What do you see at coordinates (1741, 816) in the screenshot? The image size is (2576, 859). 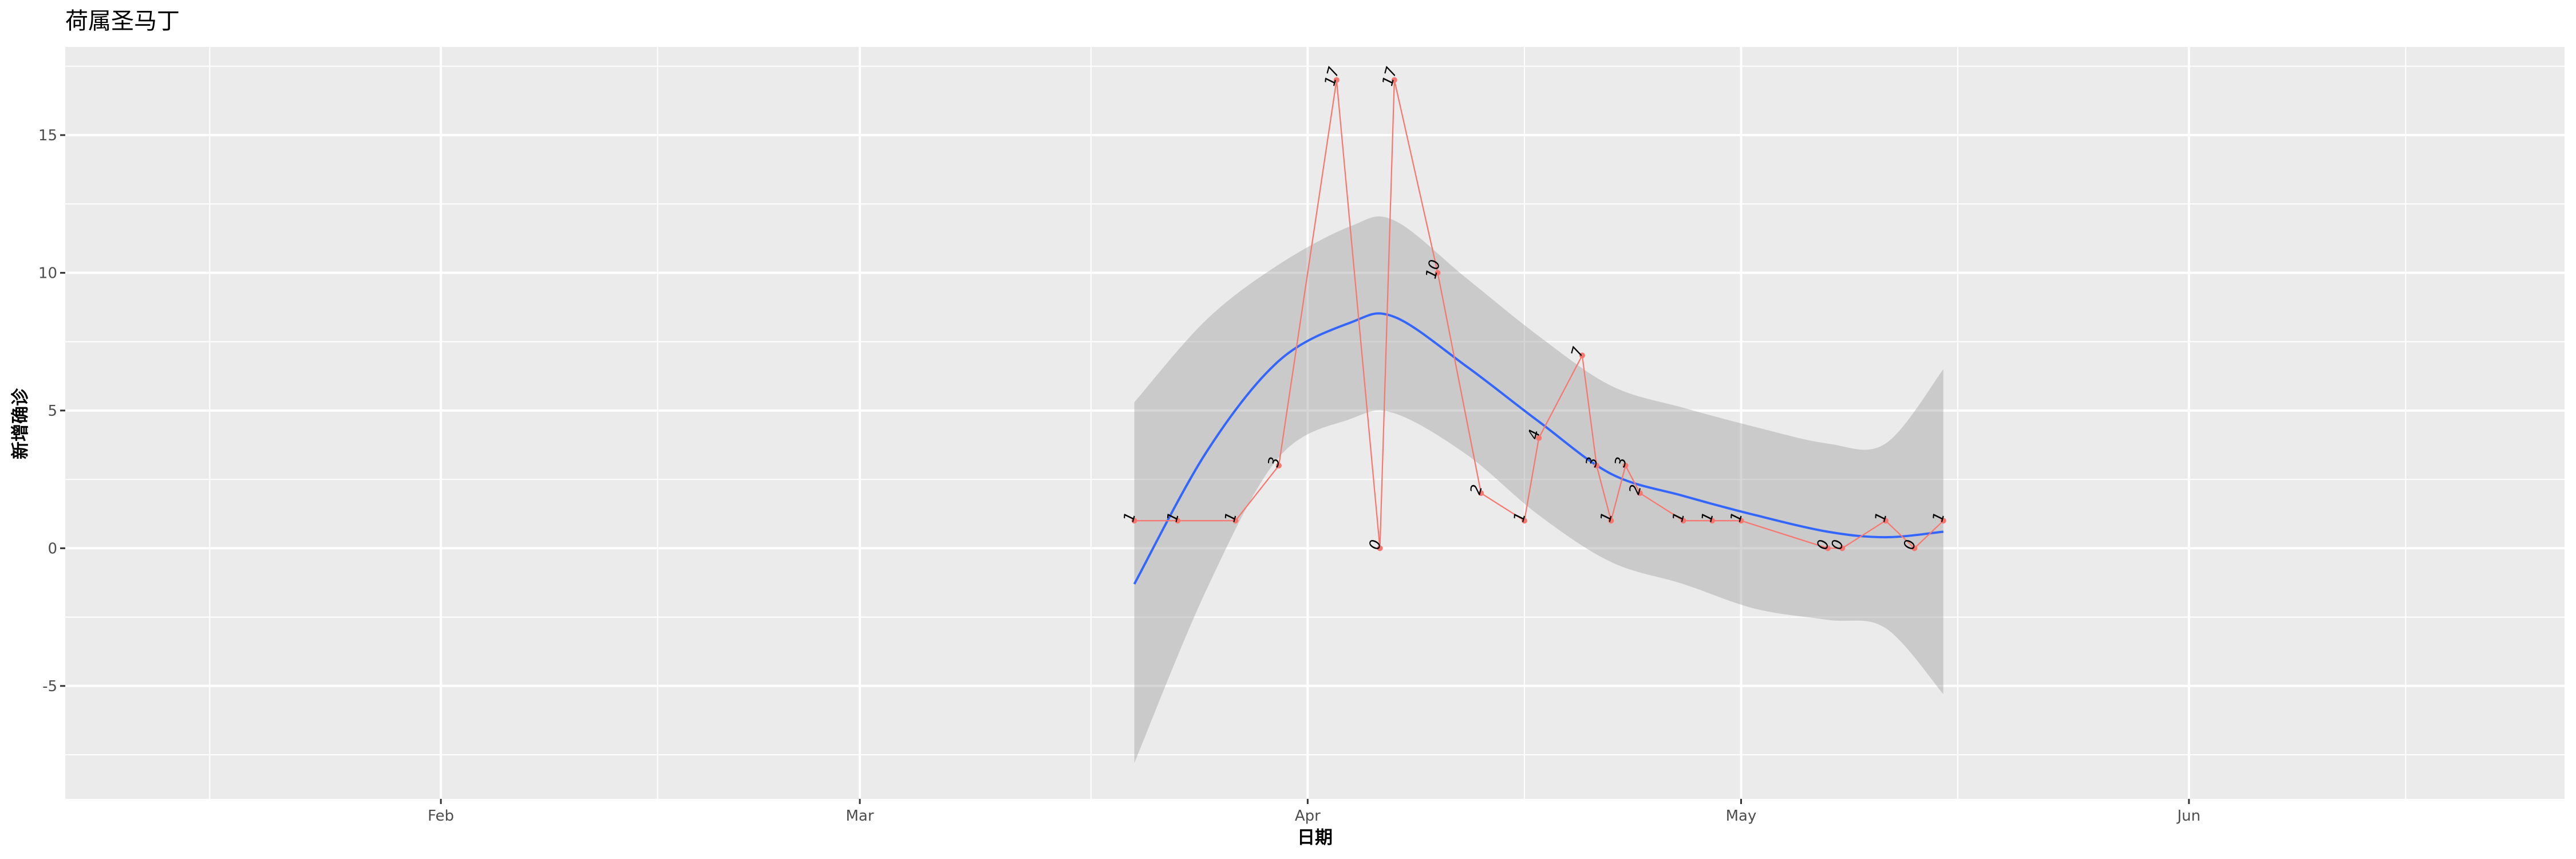 I see `x-tick-label: May` at bounding box center [1741, 816].